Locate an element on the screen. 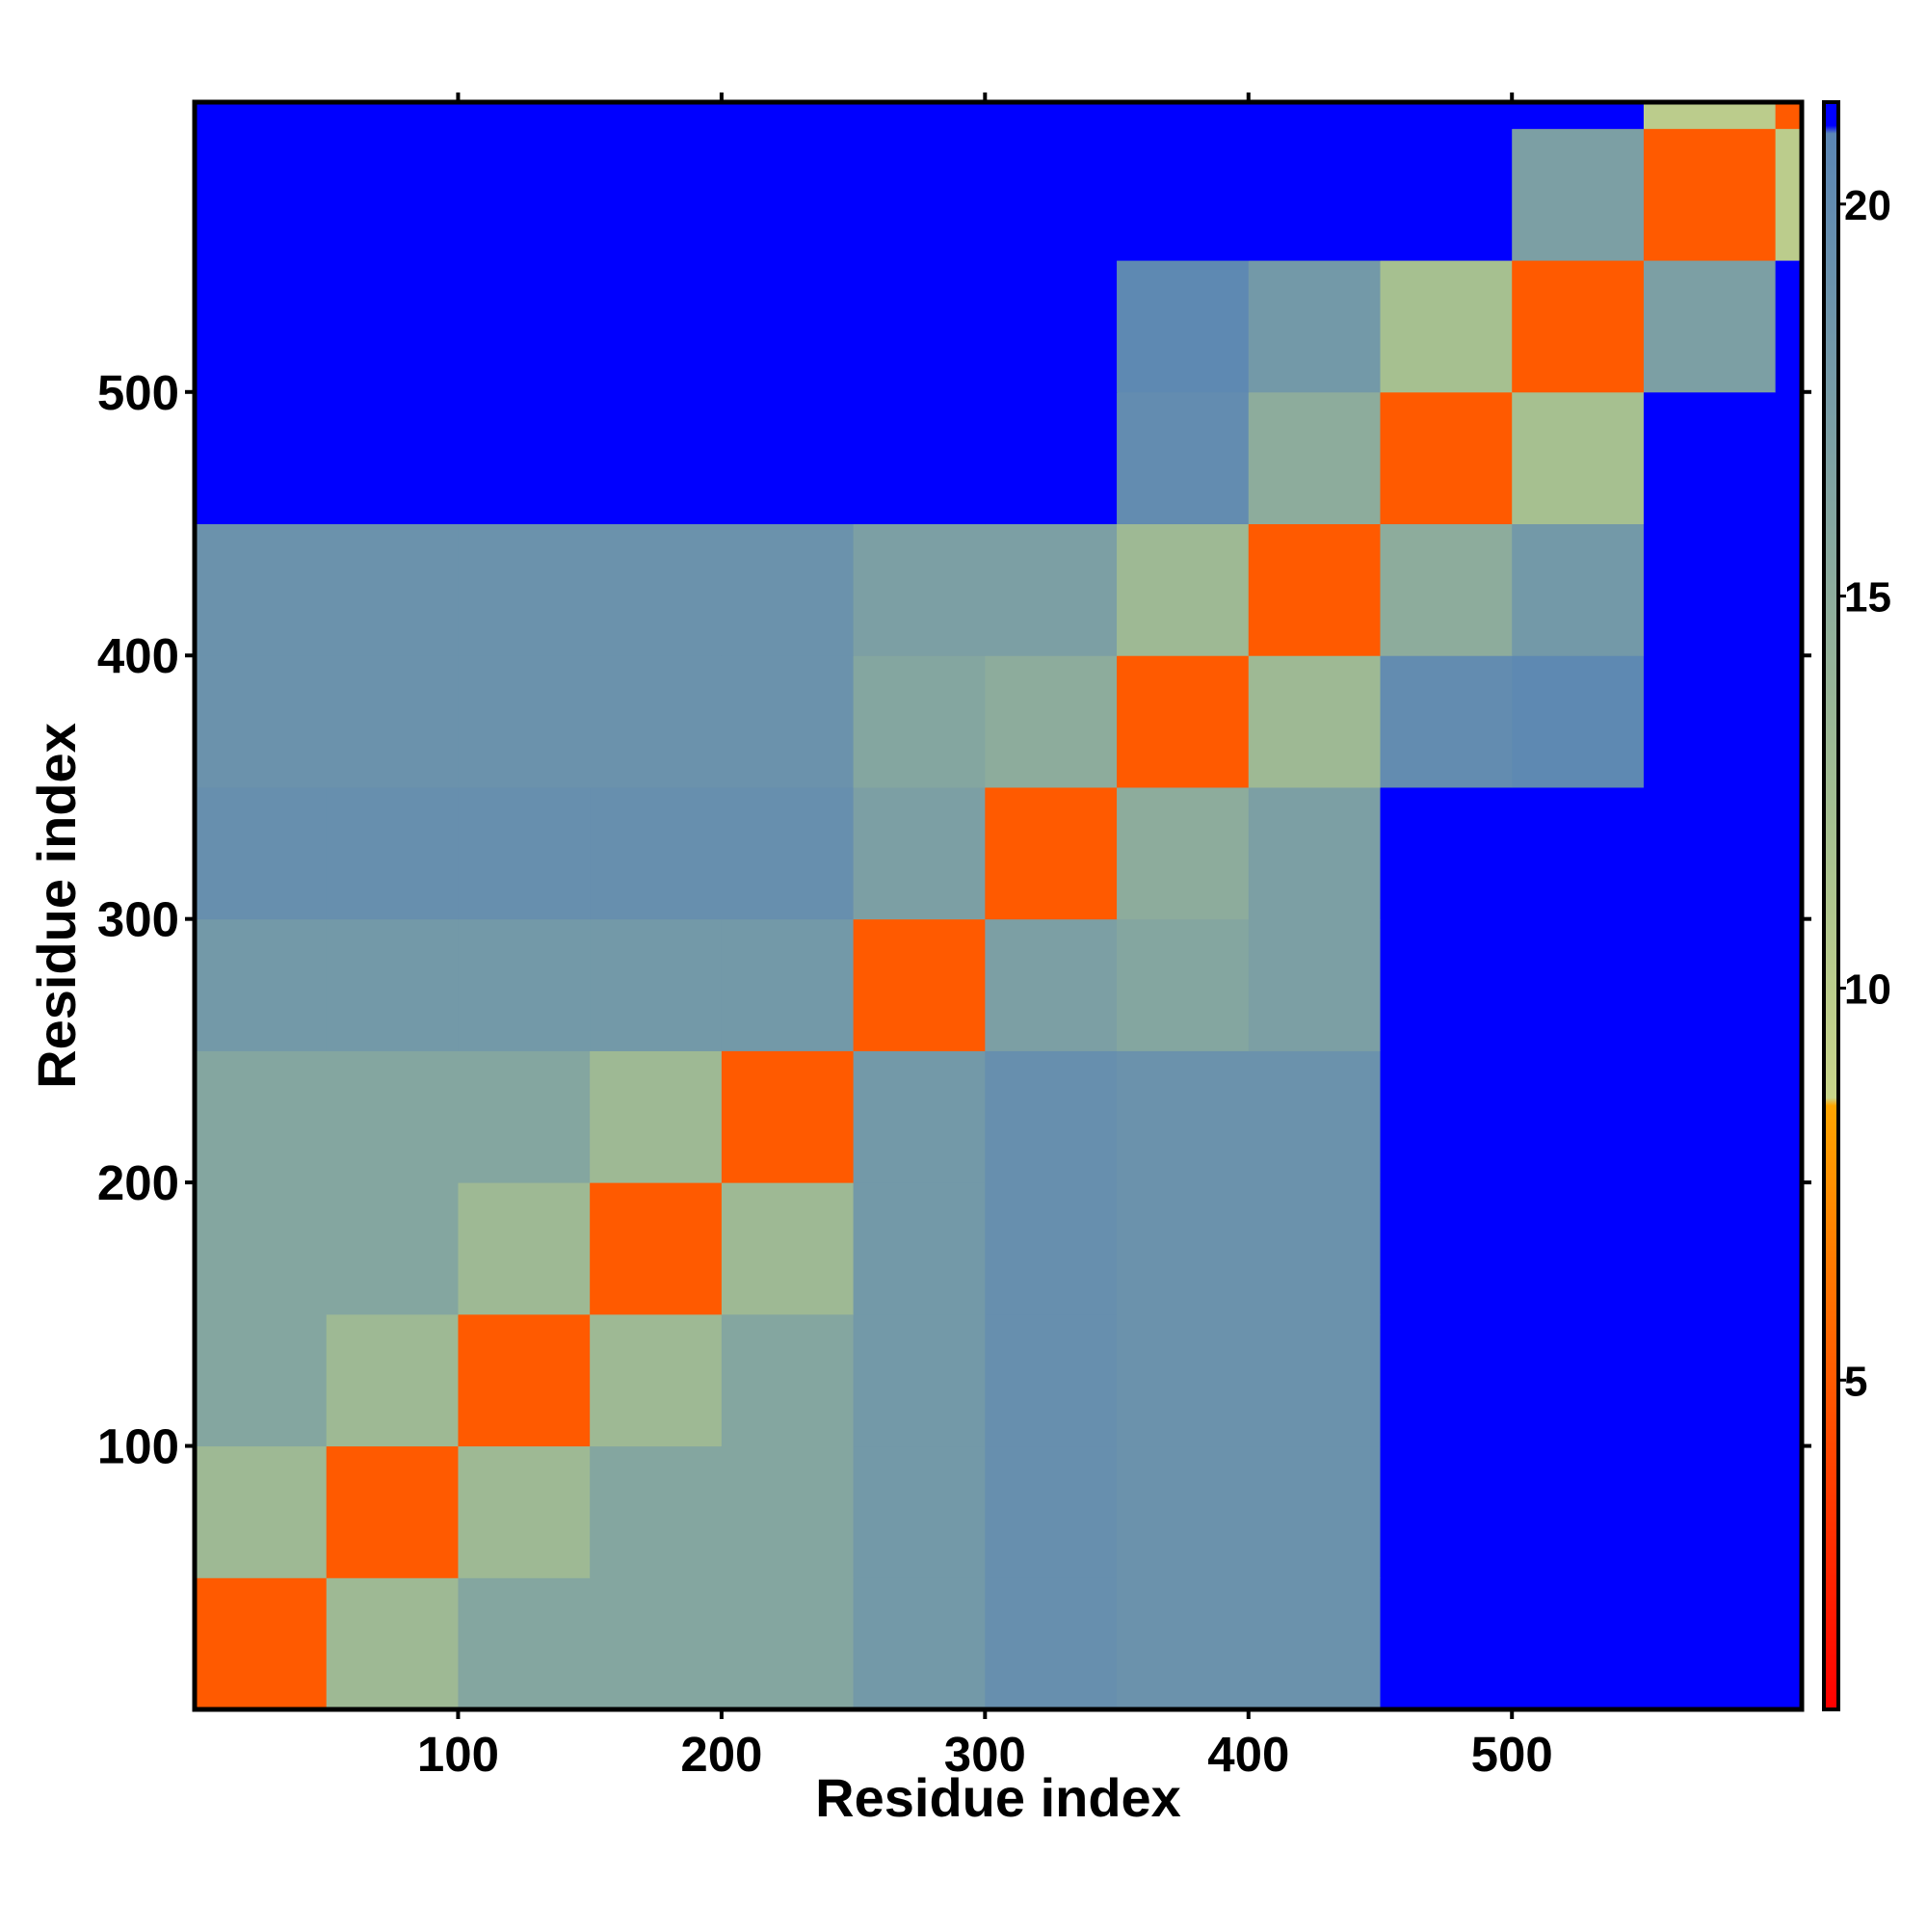  x-tick-label: 200 is located at coordinates (721, 1754).